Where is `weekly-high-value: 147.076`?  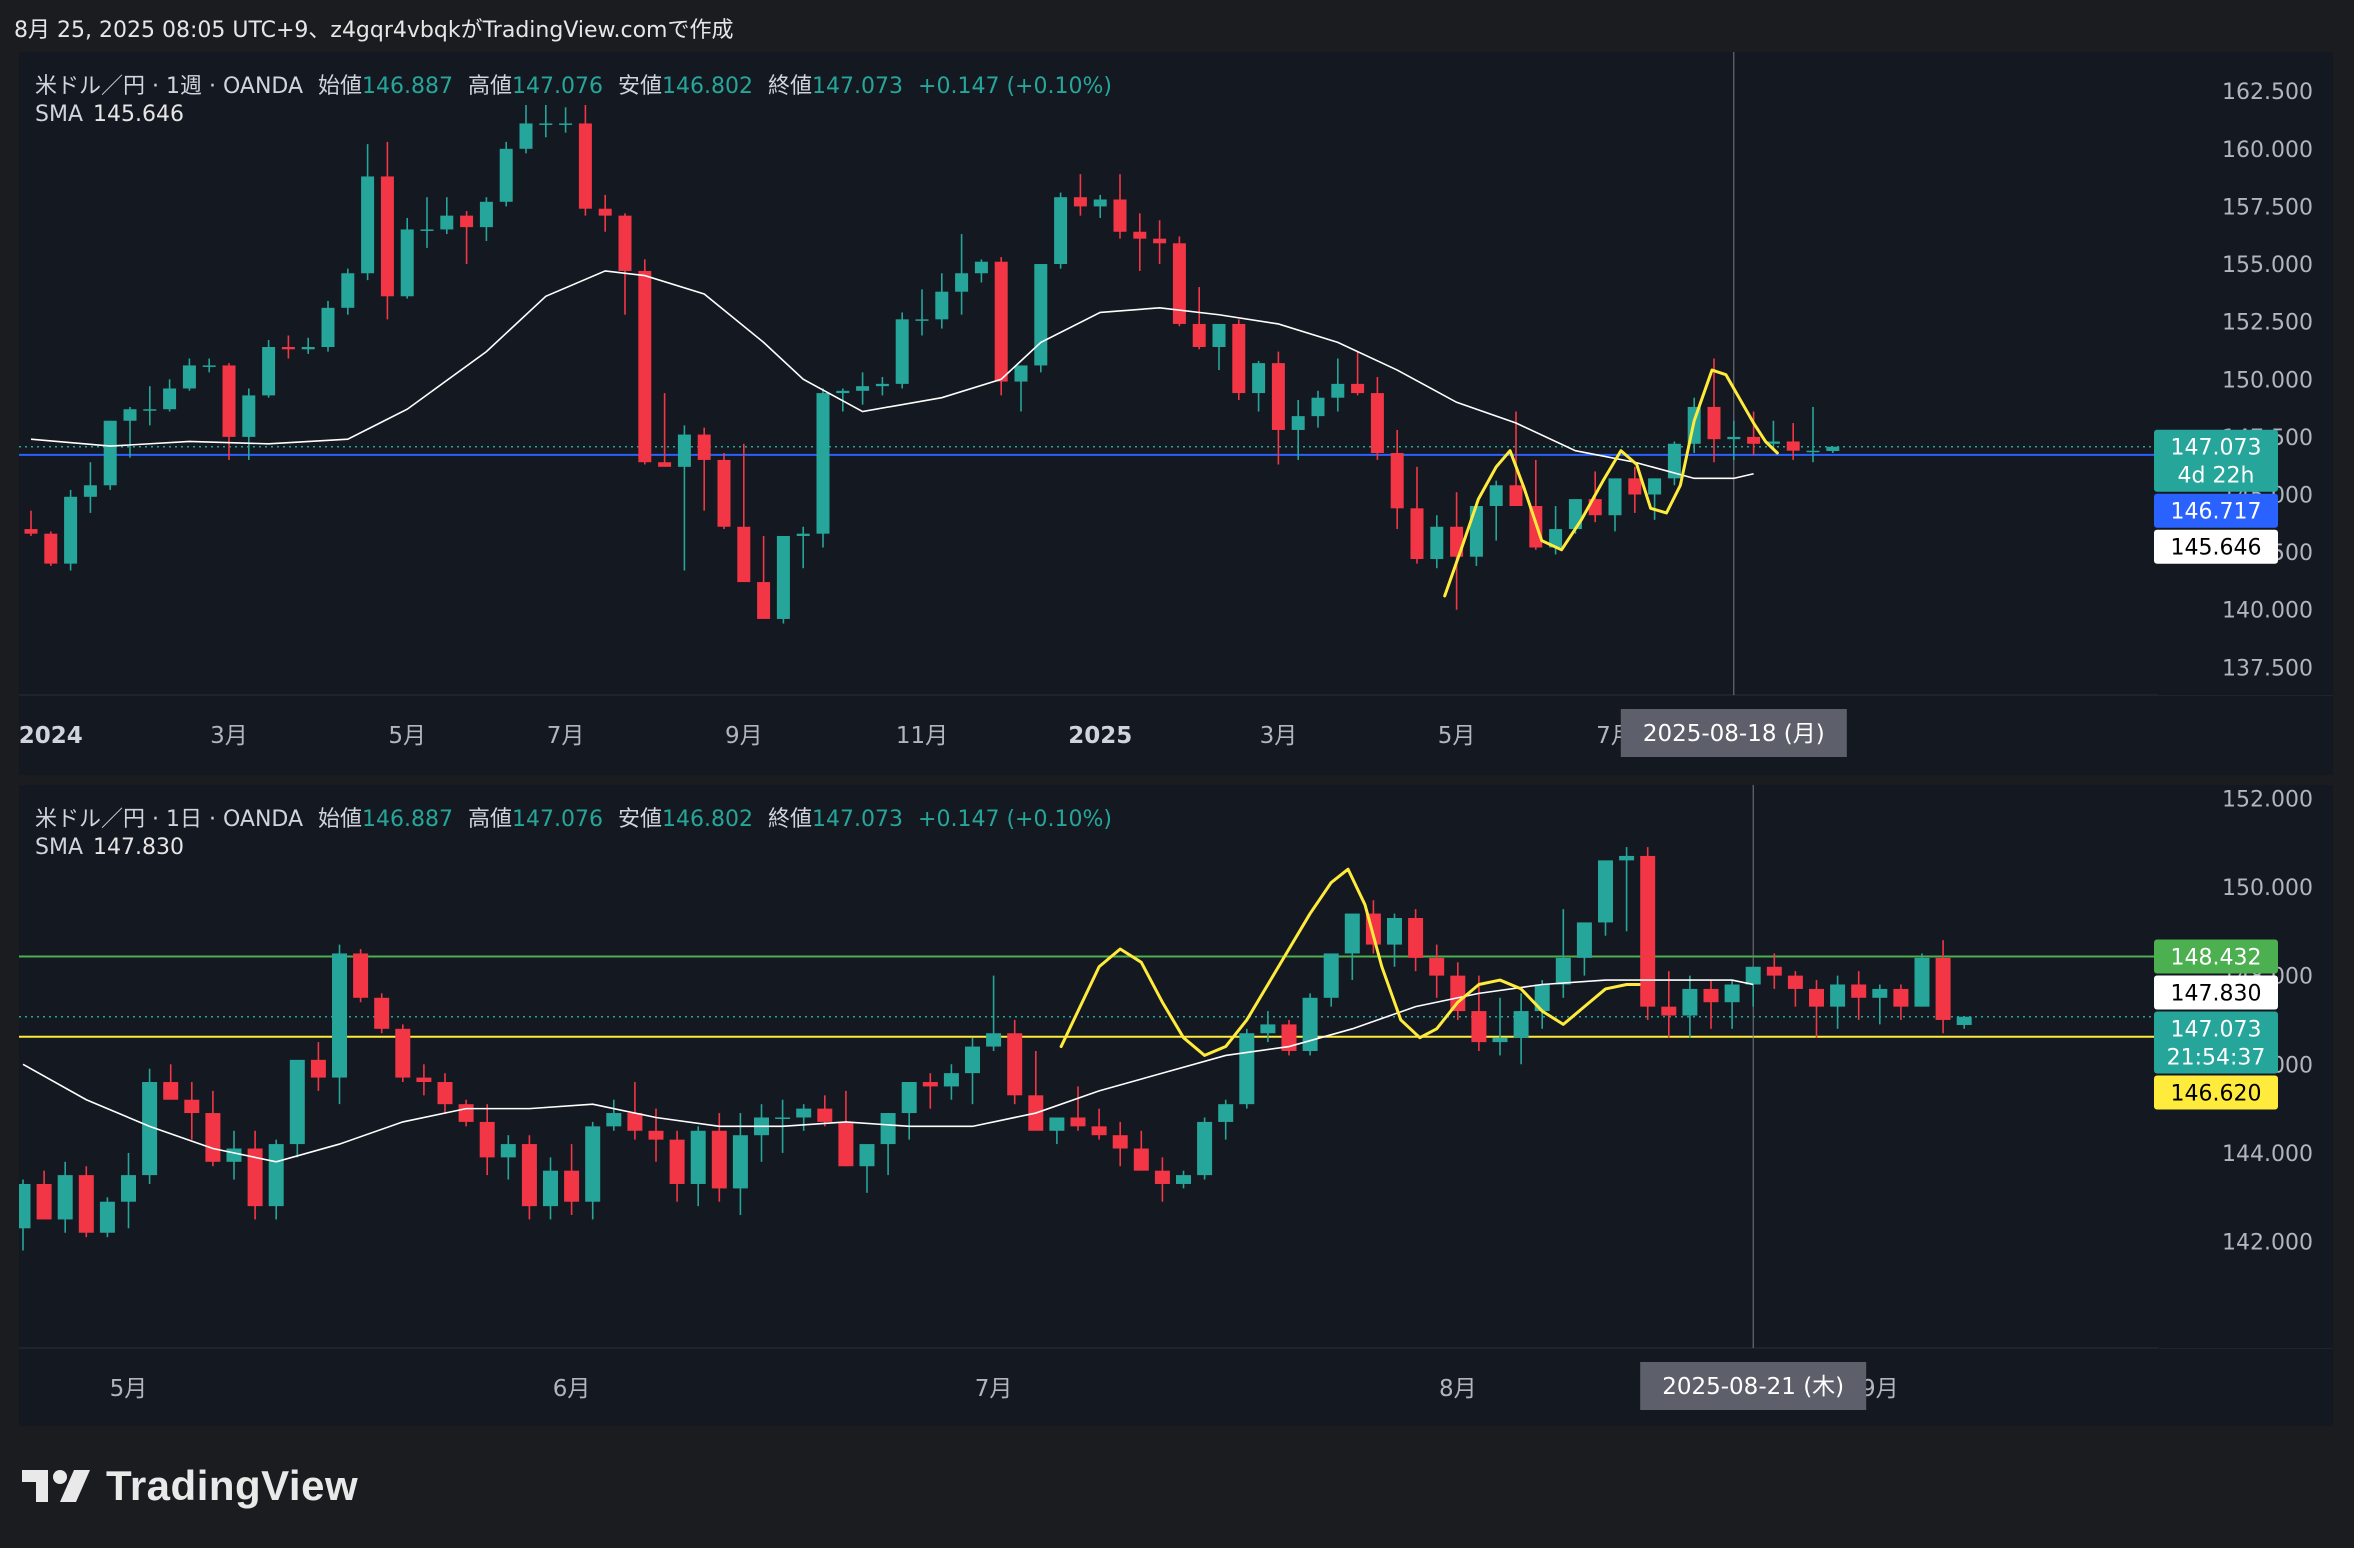
weekly-high-value: 147.076 is located at coordinates (558, 86).